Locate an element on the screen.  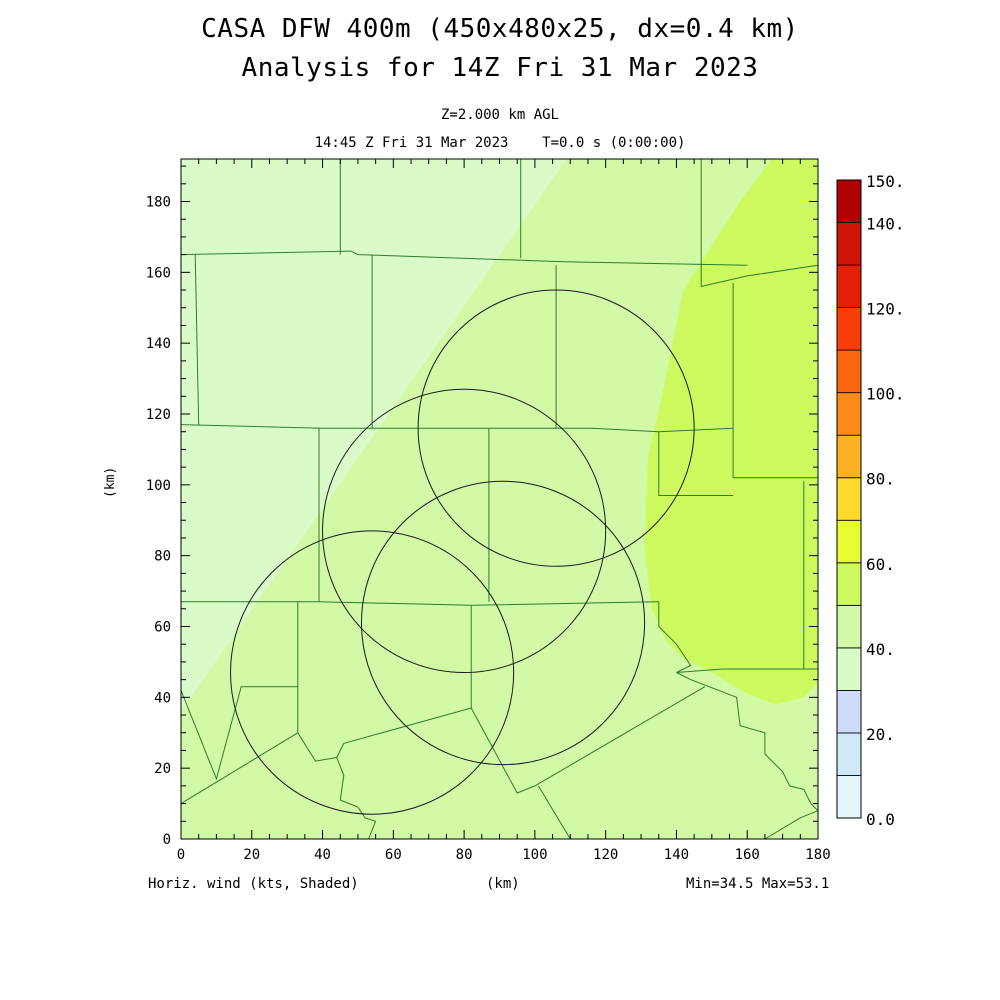
x-tick-label: 100 is located at coordinates (534, 855).